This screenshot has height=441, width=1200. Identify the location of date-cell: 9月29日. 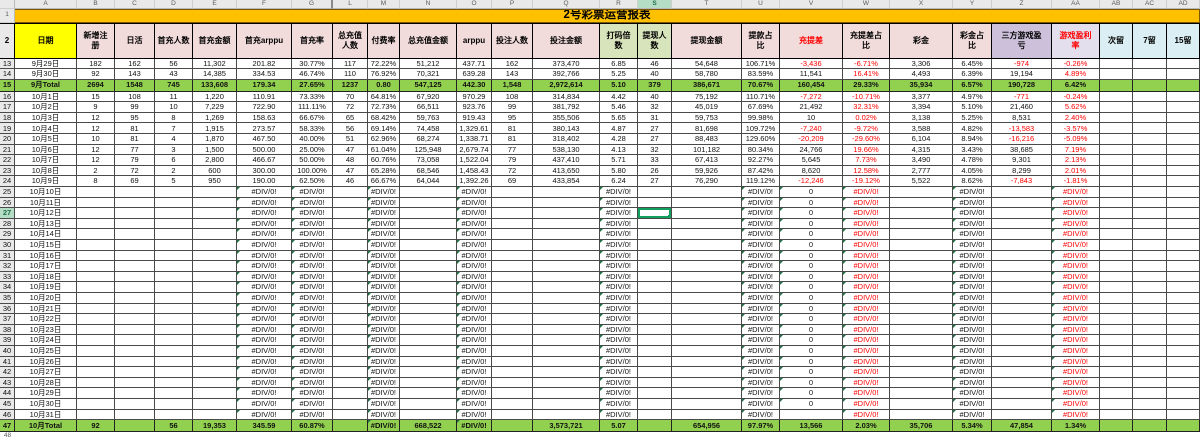
(46, 64).